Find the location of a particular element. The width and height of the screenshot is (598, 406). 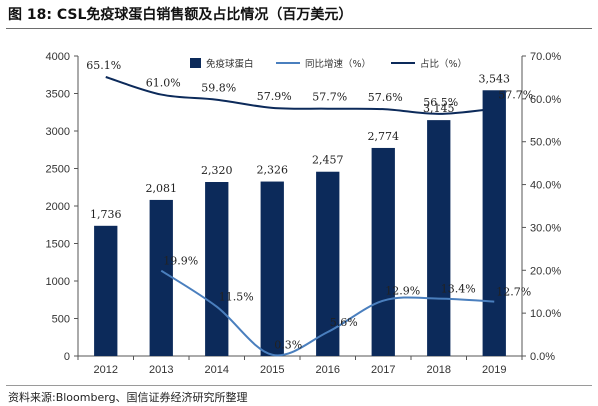

source-note: 资料来源:Bloomberg、国信证券经济研究所整理 is located at coordinates (128, 397).